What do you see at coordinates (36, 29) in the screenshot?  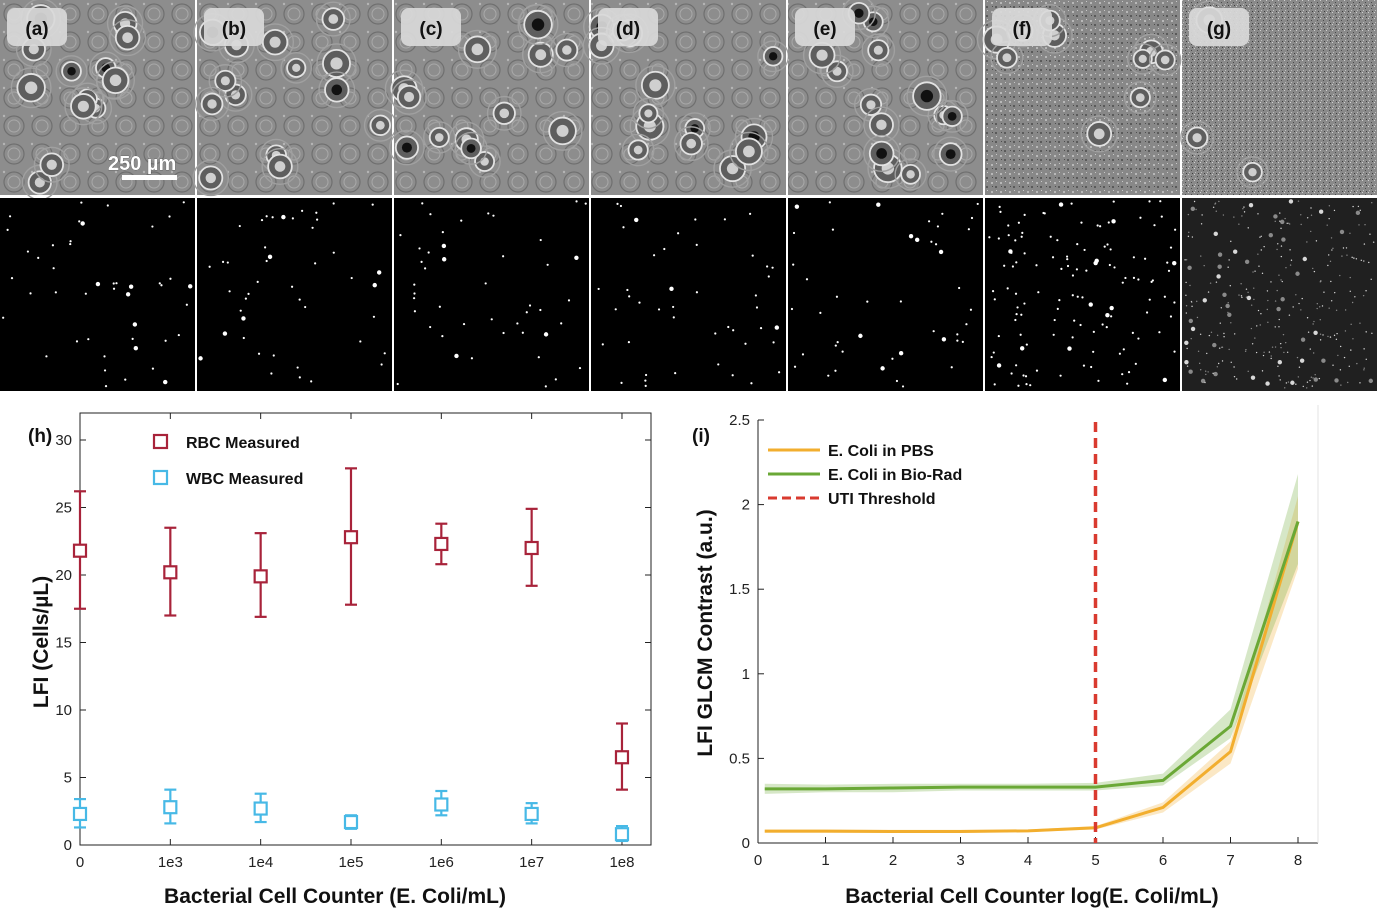 I see `micrograph-label: (a)` at bounding box center [36, 29].